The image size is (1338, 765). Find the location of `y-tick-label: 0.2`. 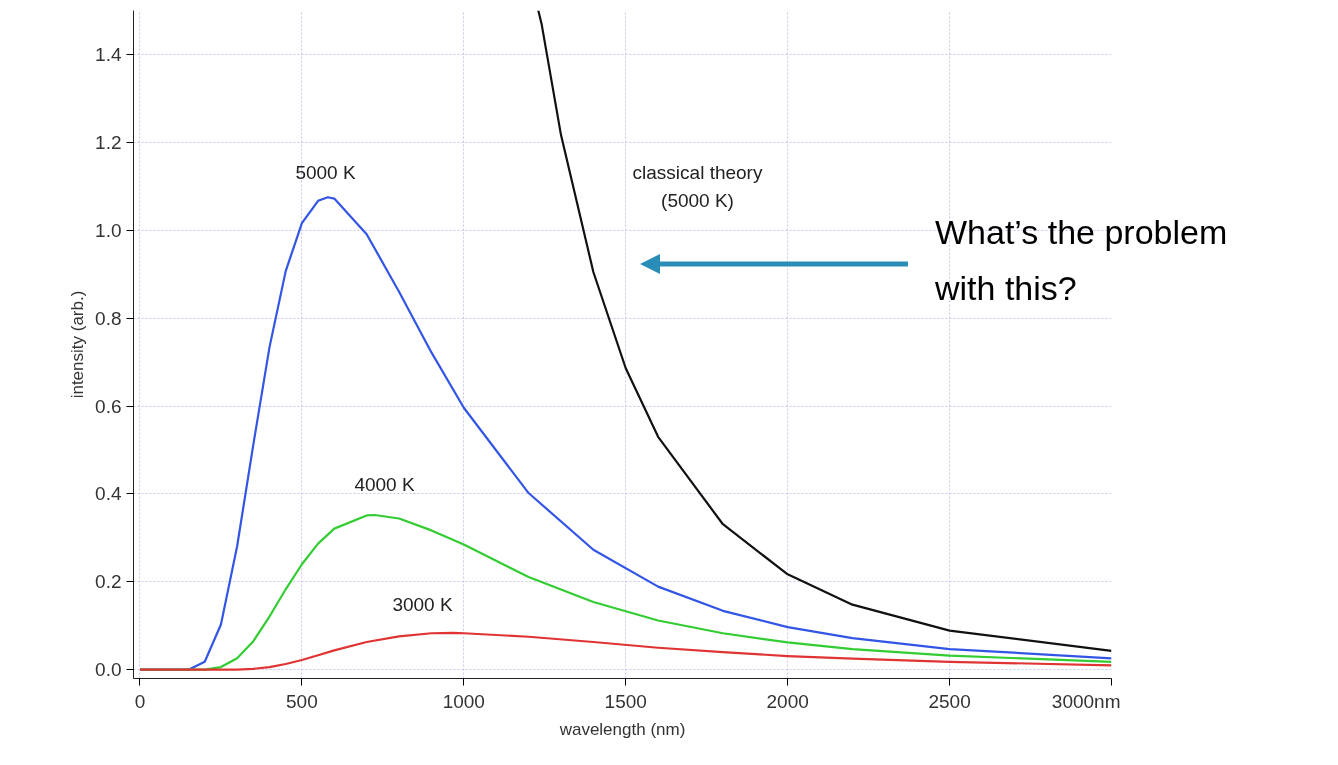

y-tick-label: 0.2 is located at coordinates (108, 582).